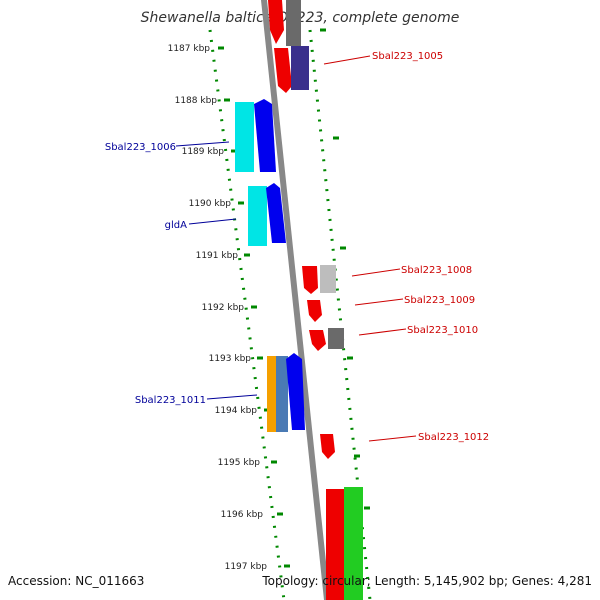  I want to click on label-sbal1011: Sbal223_1011, so click(170, 400).